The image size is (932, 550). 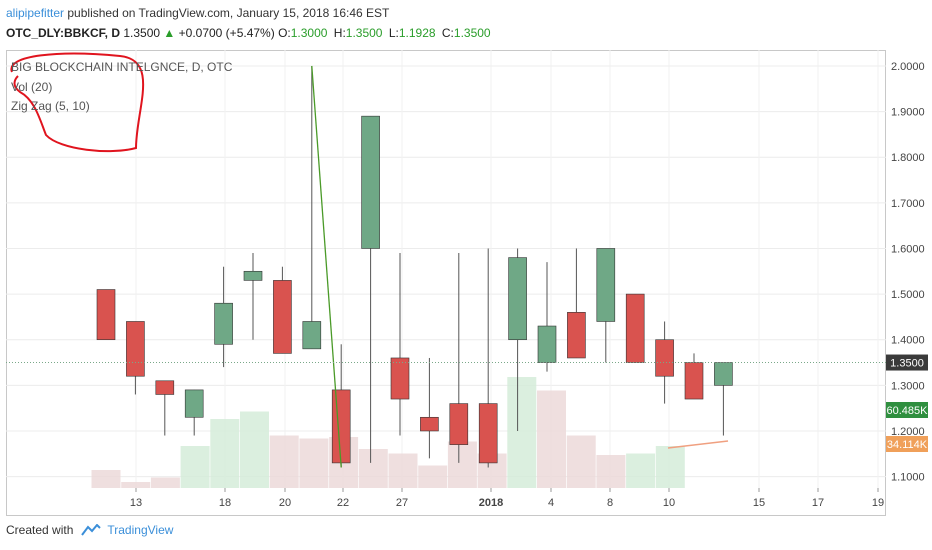 What do you see at coordinates (339, 33) in the screenshot?
I see `high-key: H:` at bounding box center [339, 33].